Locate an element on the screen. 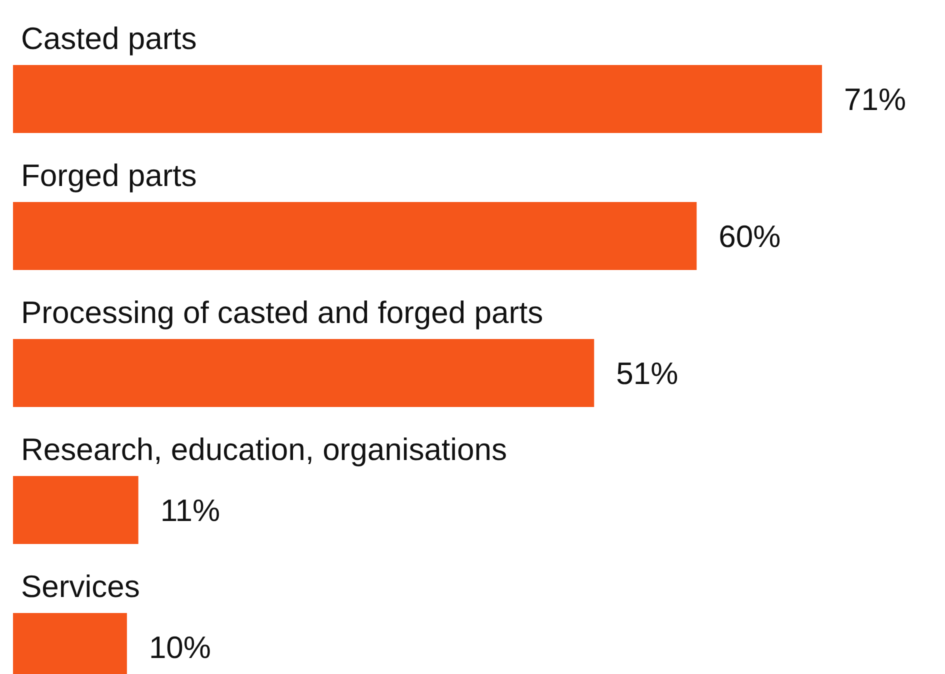  y-tick-label: Services is located at coordinates (80, 586).